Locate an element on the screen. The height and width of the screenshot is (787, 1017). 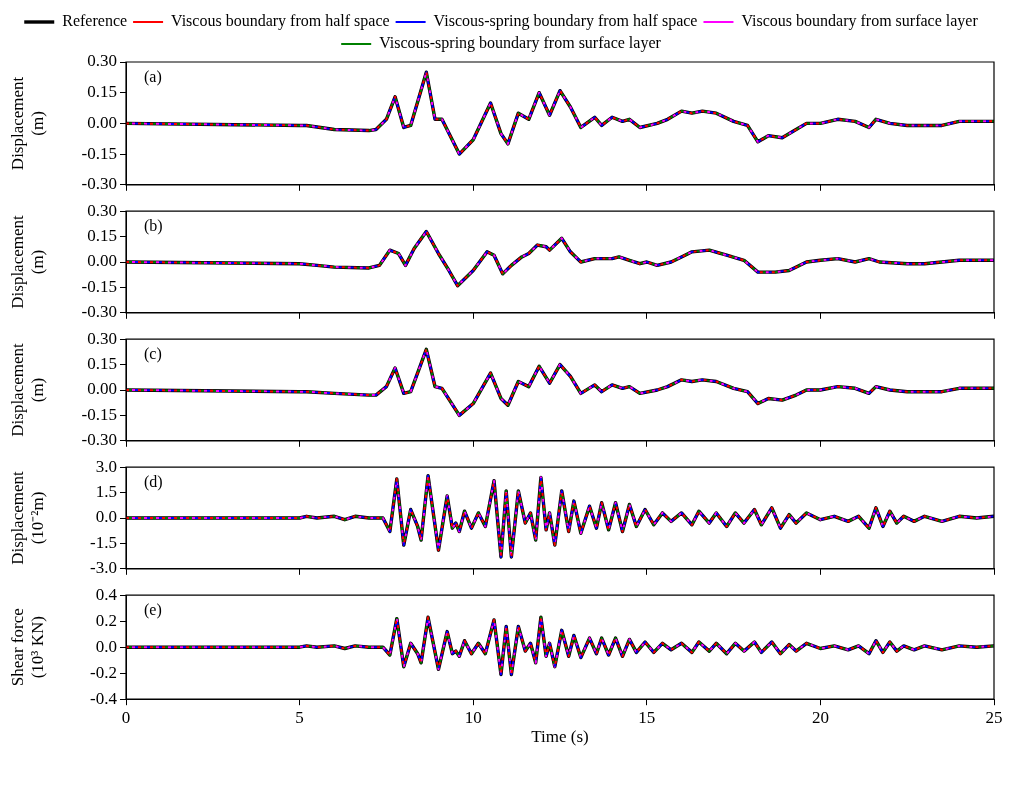
x-tick-label: 15 is located at coordinates (647, 717).